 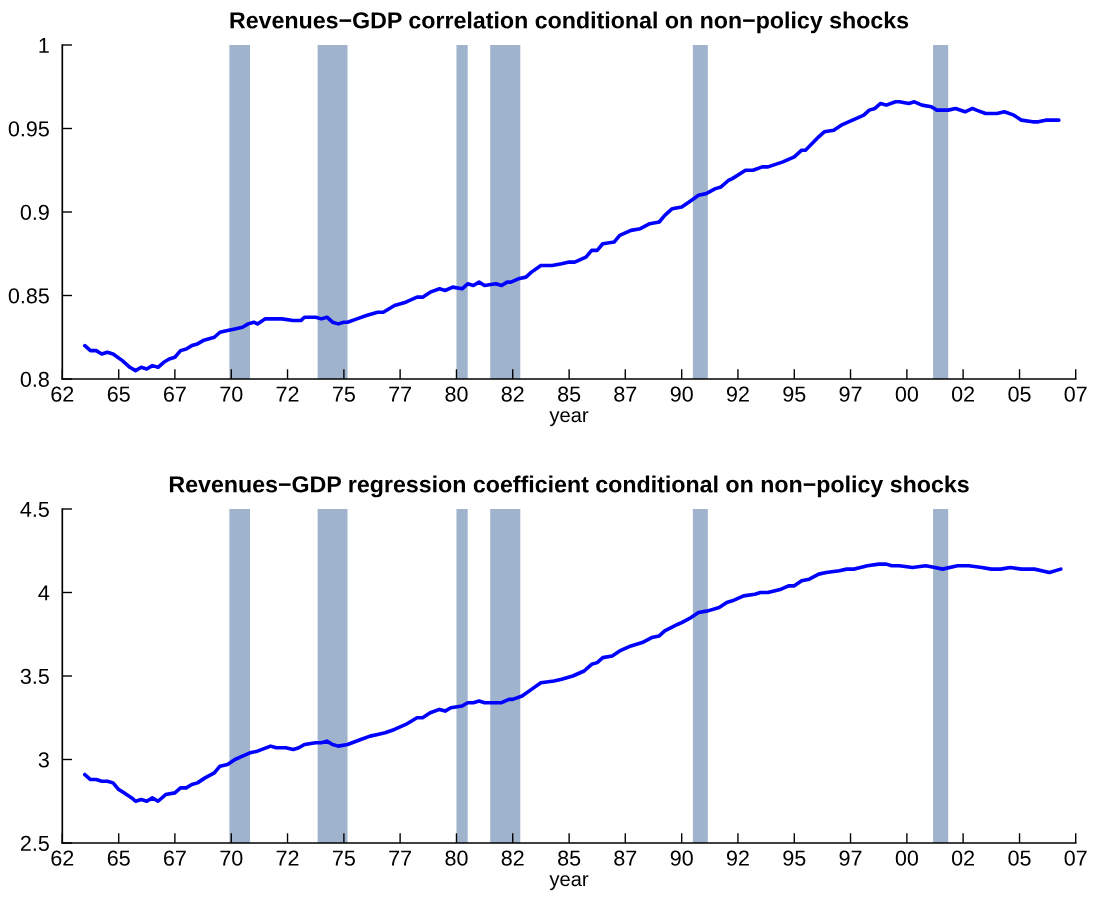 I want to click on y-tick-label: 4, so click(x=44, y=593).